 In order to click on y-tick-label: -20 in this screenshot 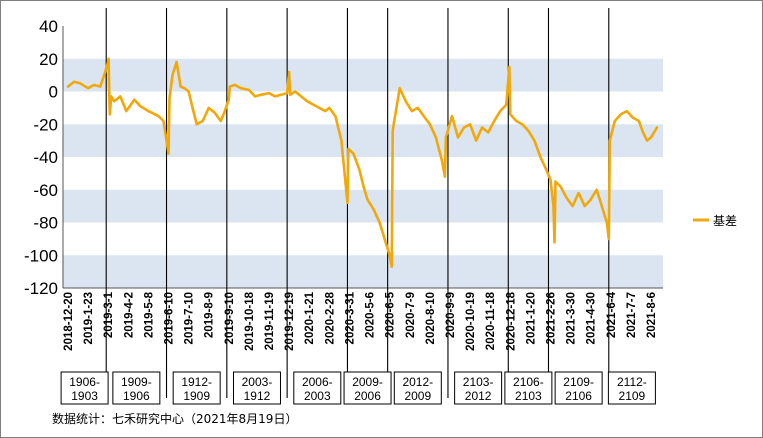, I will do `click(45, 124)`.